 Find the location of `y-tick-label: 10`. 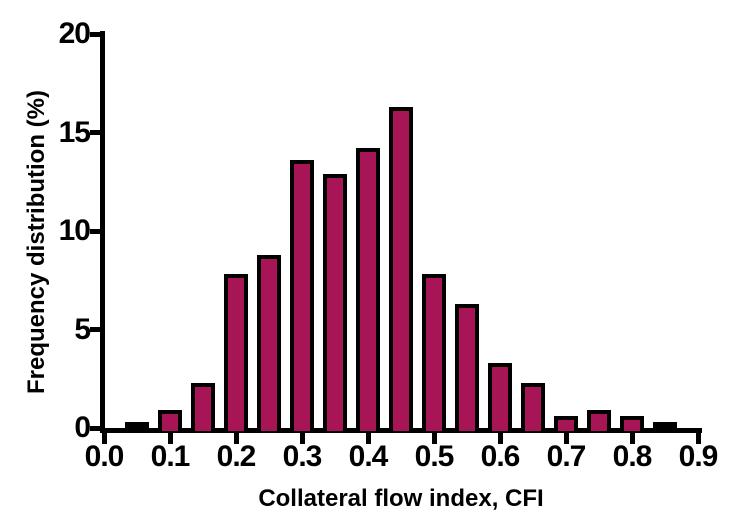

y-tick-label: 10 is located at coordinates (74, 230).